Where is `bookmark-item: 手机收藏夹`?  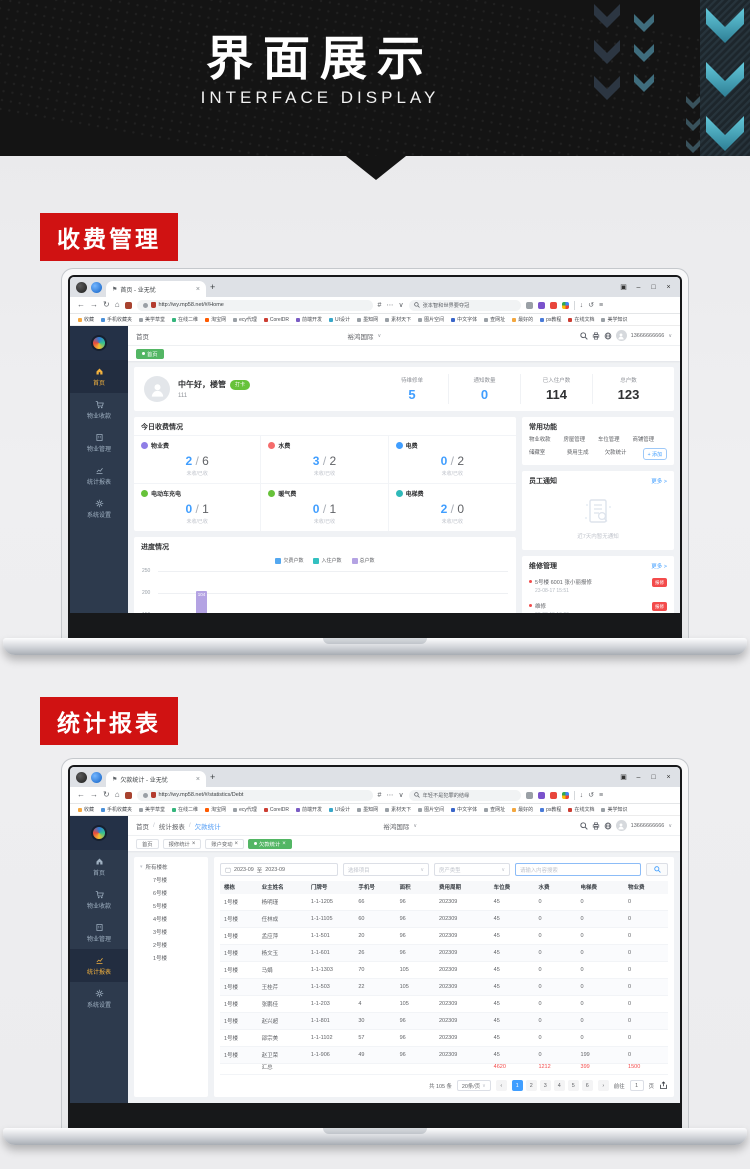
bookmark-item: 手机收藏夹 is located at coordinates (116, 809).